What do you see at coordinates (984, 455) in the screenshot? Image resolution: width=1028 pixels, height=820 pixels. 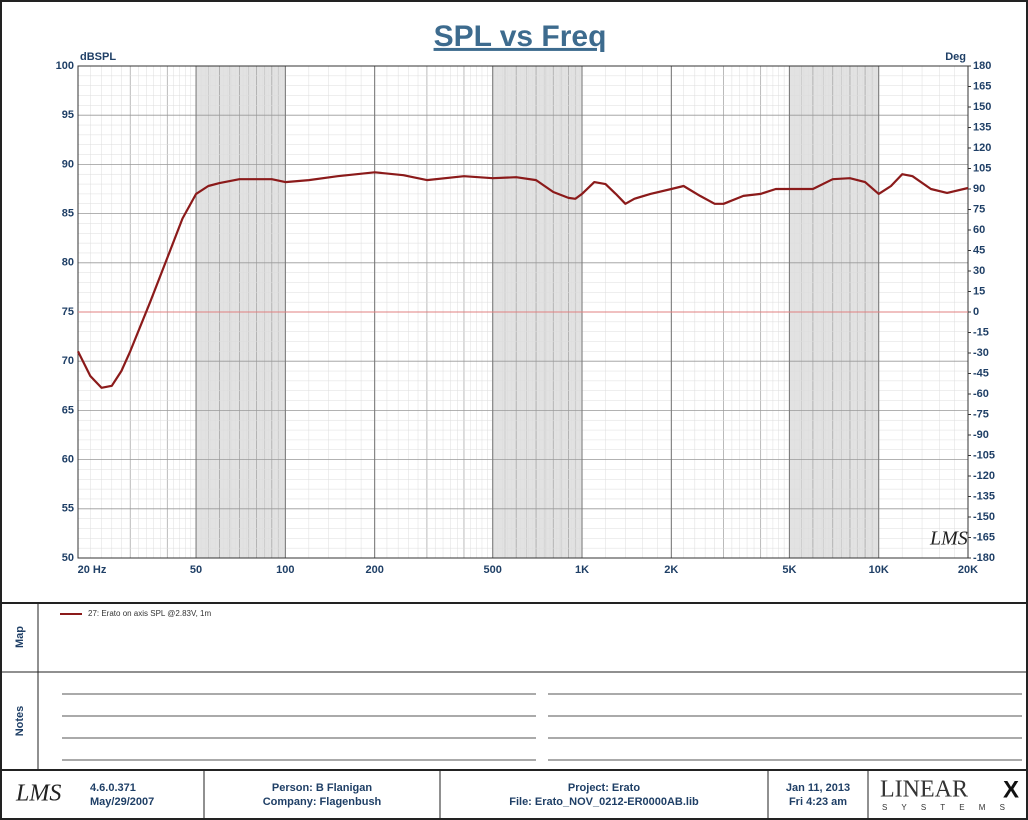 I see `y2-tick-label: -105` at bounding box center [984, 455].